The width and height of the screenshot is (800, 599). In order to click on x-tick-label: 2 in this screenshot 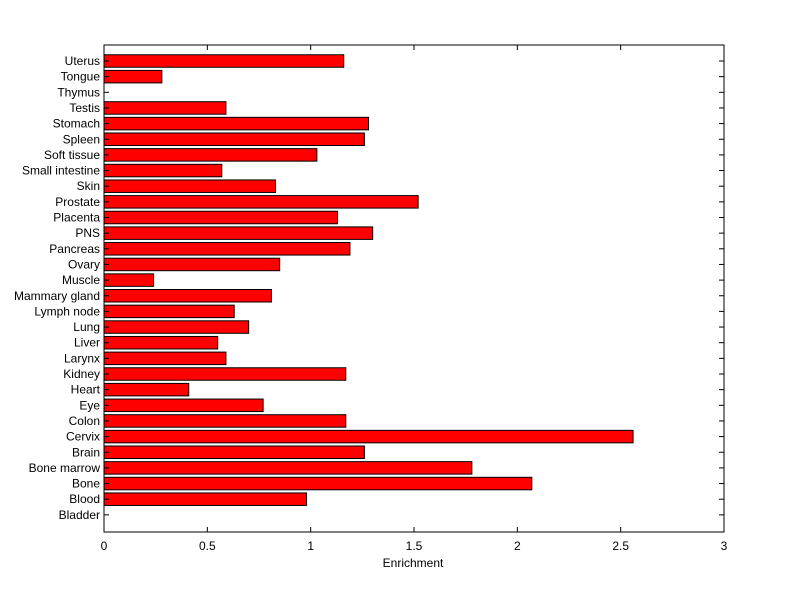, I will do `click(517, 546)`.